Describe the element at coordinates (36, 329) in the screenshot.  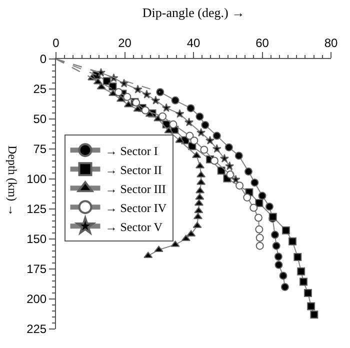
I see `y-tick-label: 225` at that location.